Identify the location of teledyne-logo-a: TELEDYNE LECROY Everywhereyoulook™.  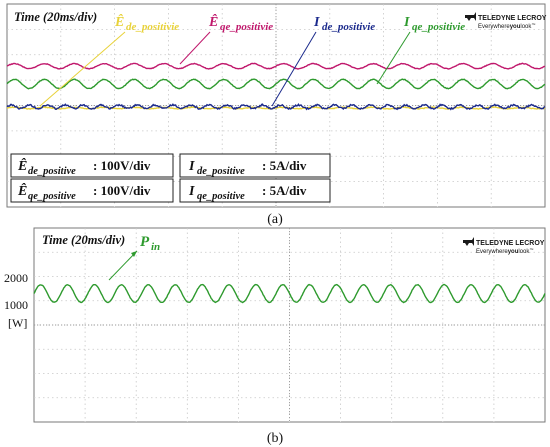
(506, 21).